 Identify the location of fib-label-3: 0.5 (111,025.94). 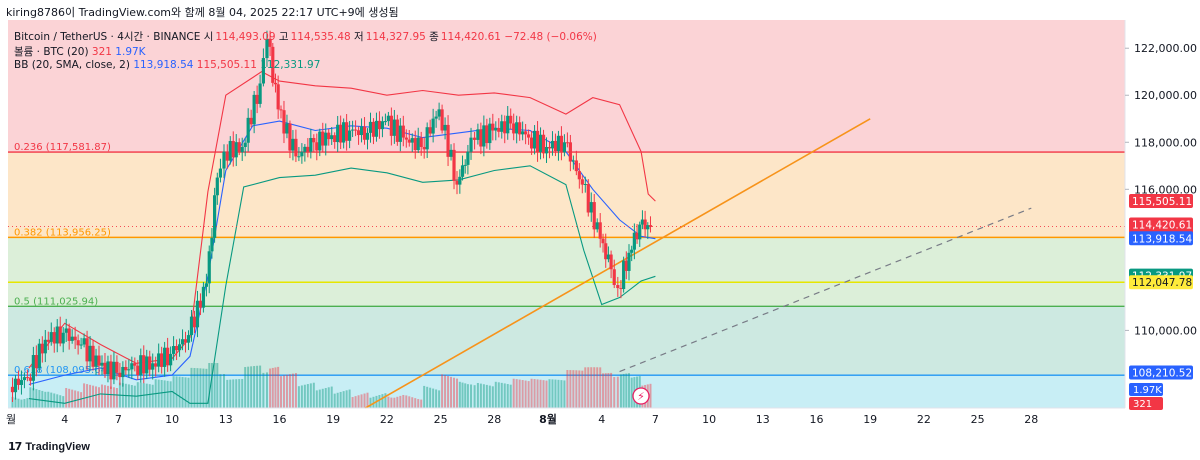
(56, 301).